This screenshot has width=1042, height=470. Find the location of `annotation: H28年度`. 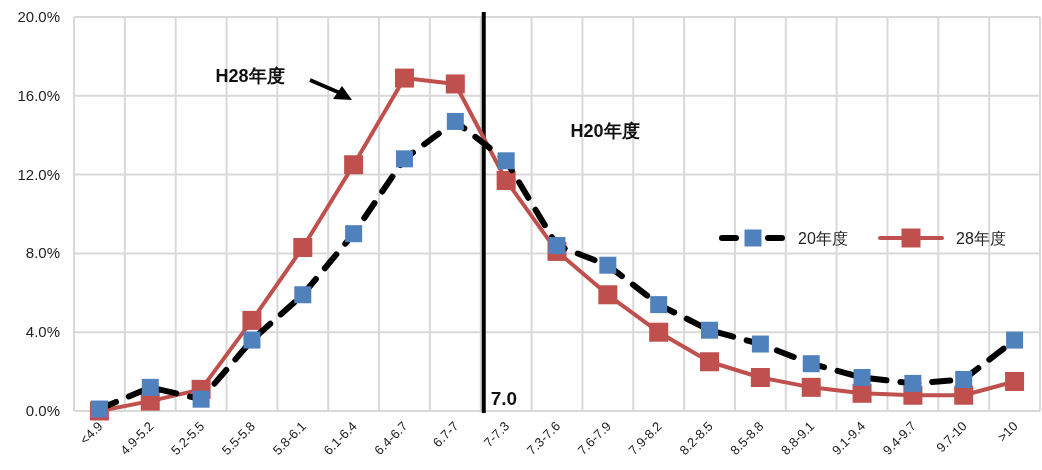

annotation: H28年度 is located at coordinates (250, 76).